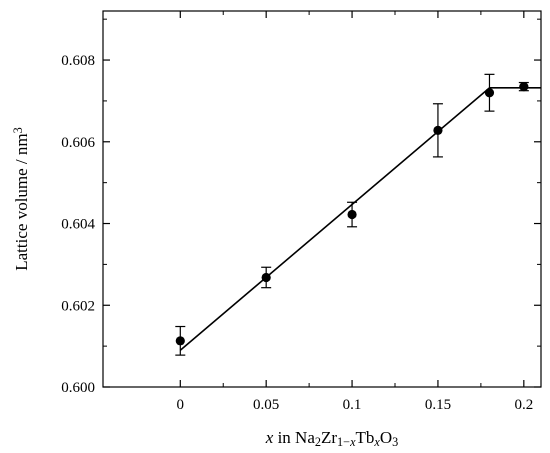 The width and height of the screenshot is (550, 453). I want to click on x-tick-label: 0.1, so click(352, 405).